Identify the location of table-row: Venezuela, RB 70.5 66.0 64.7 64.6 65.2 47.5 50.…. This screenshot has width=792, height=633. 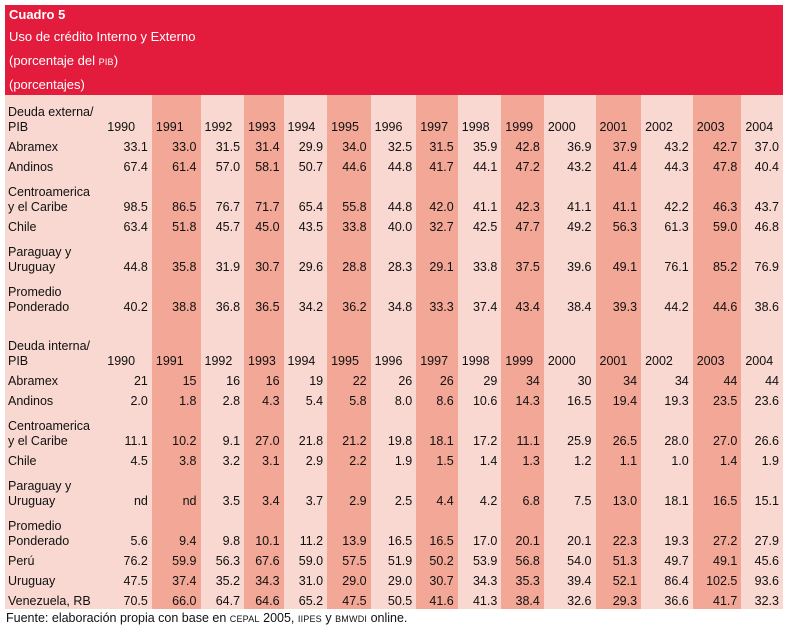
(394, 599).